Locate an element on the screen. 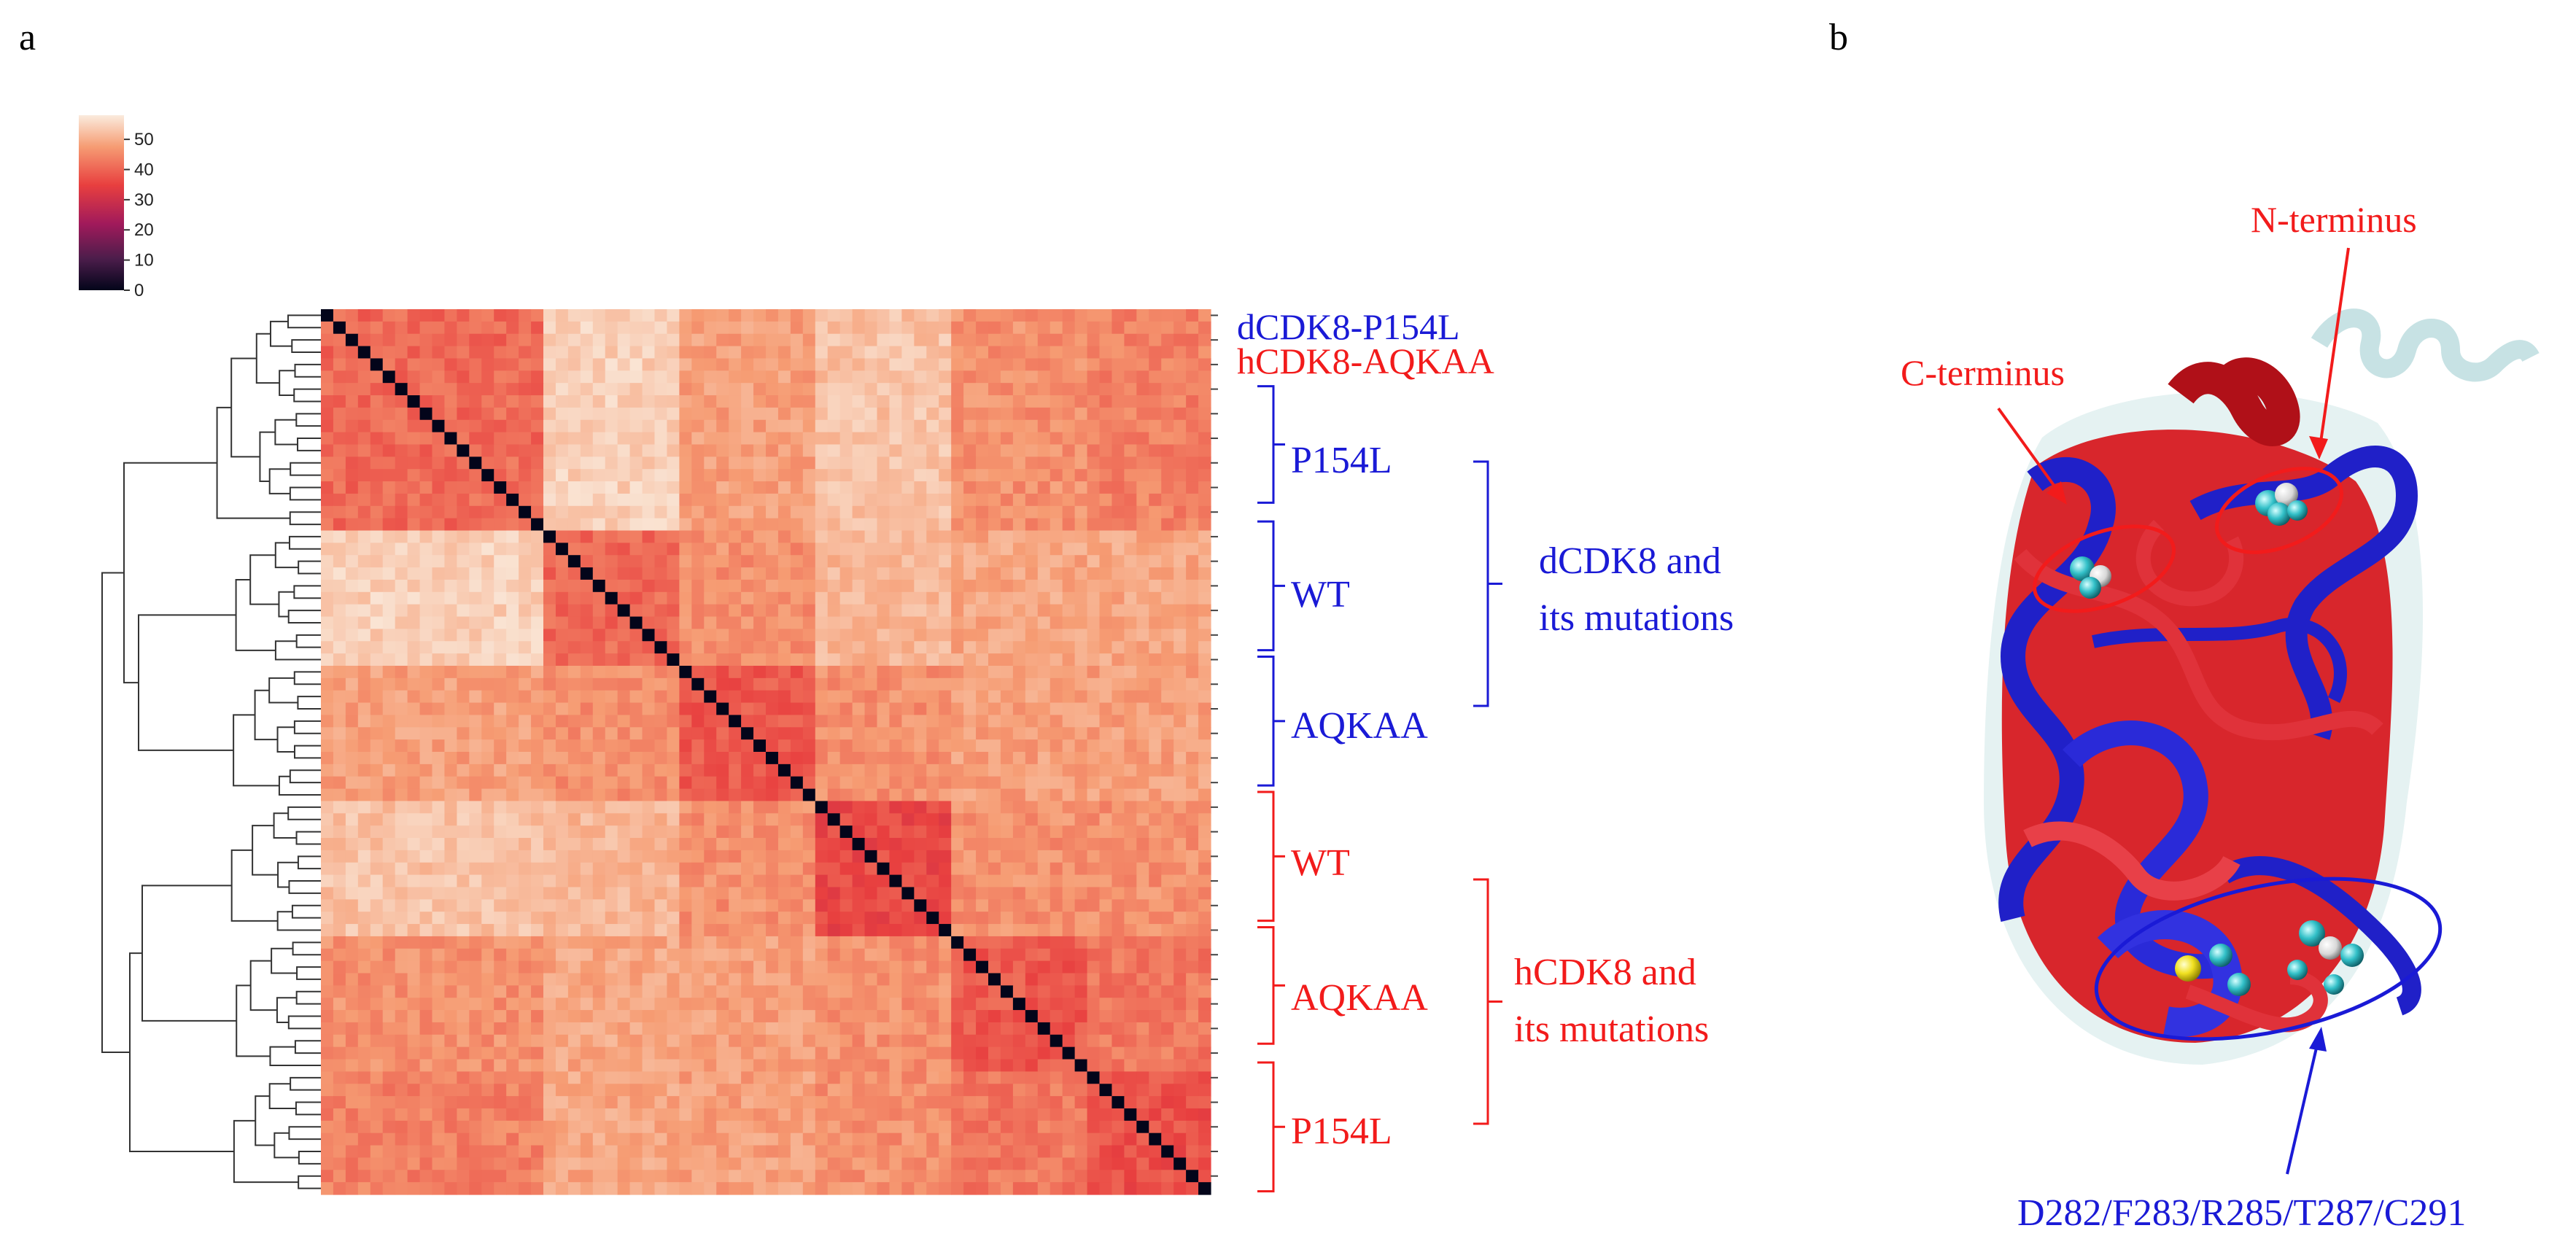 Image resolution: width=2576 pixels, height=1255 pixels. dendrogram-branch is located at coordinates (268, 358).